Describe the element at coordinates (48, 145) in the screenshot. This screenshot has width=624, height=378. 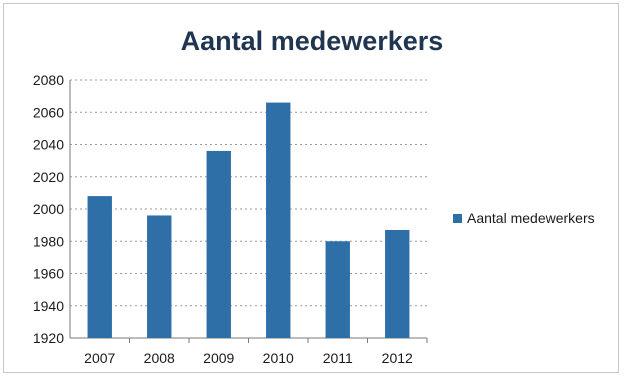
I see `y-tick-label: 2040` at that location.